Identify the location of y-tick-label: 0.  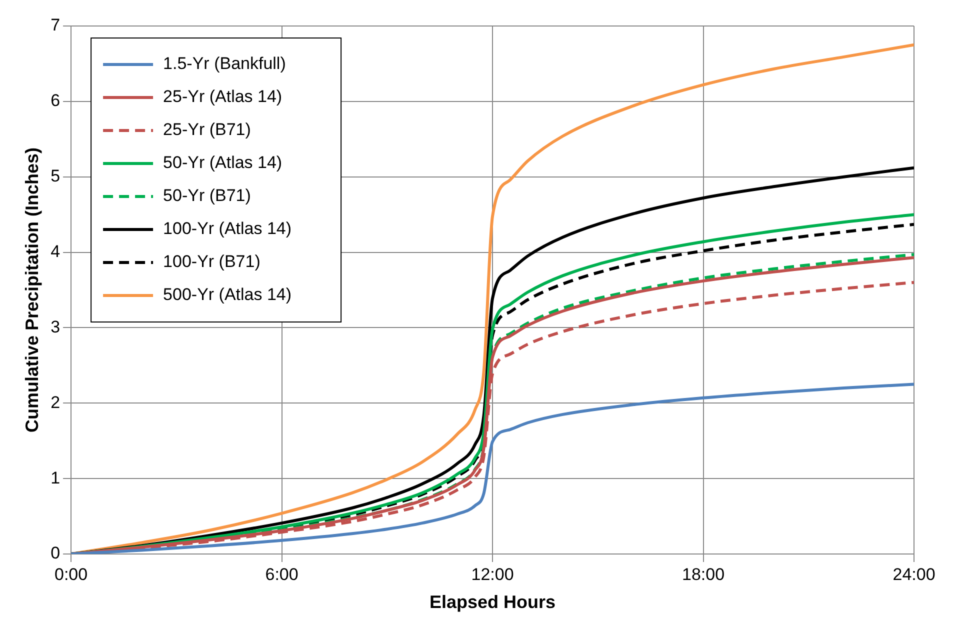
(55, 553).